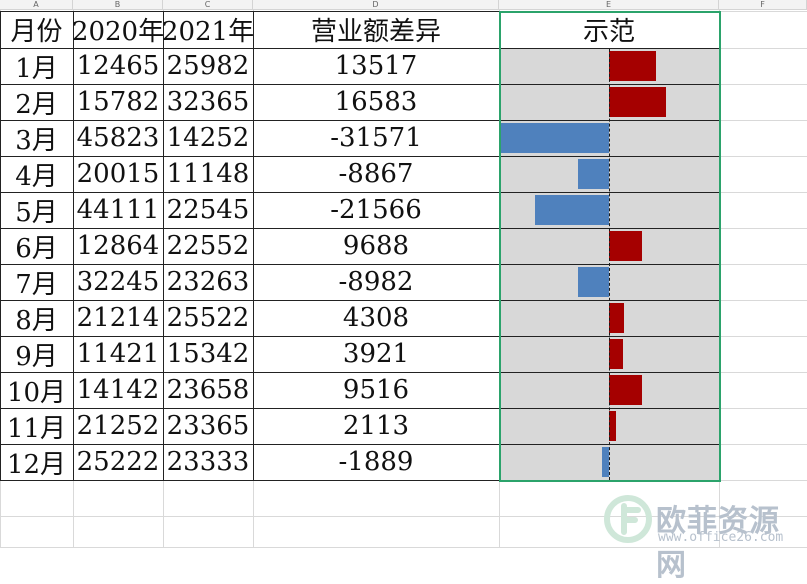 The width and height of the screenshot is (807, 584). Describe the element at coordinates (208, 246) in the screenshot. I see `cell-y2021: 22552` at that location.